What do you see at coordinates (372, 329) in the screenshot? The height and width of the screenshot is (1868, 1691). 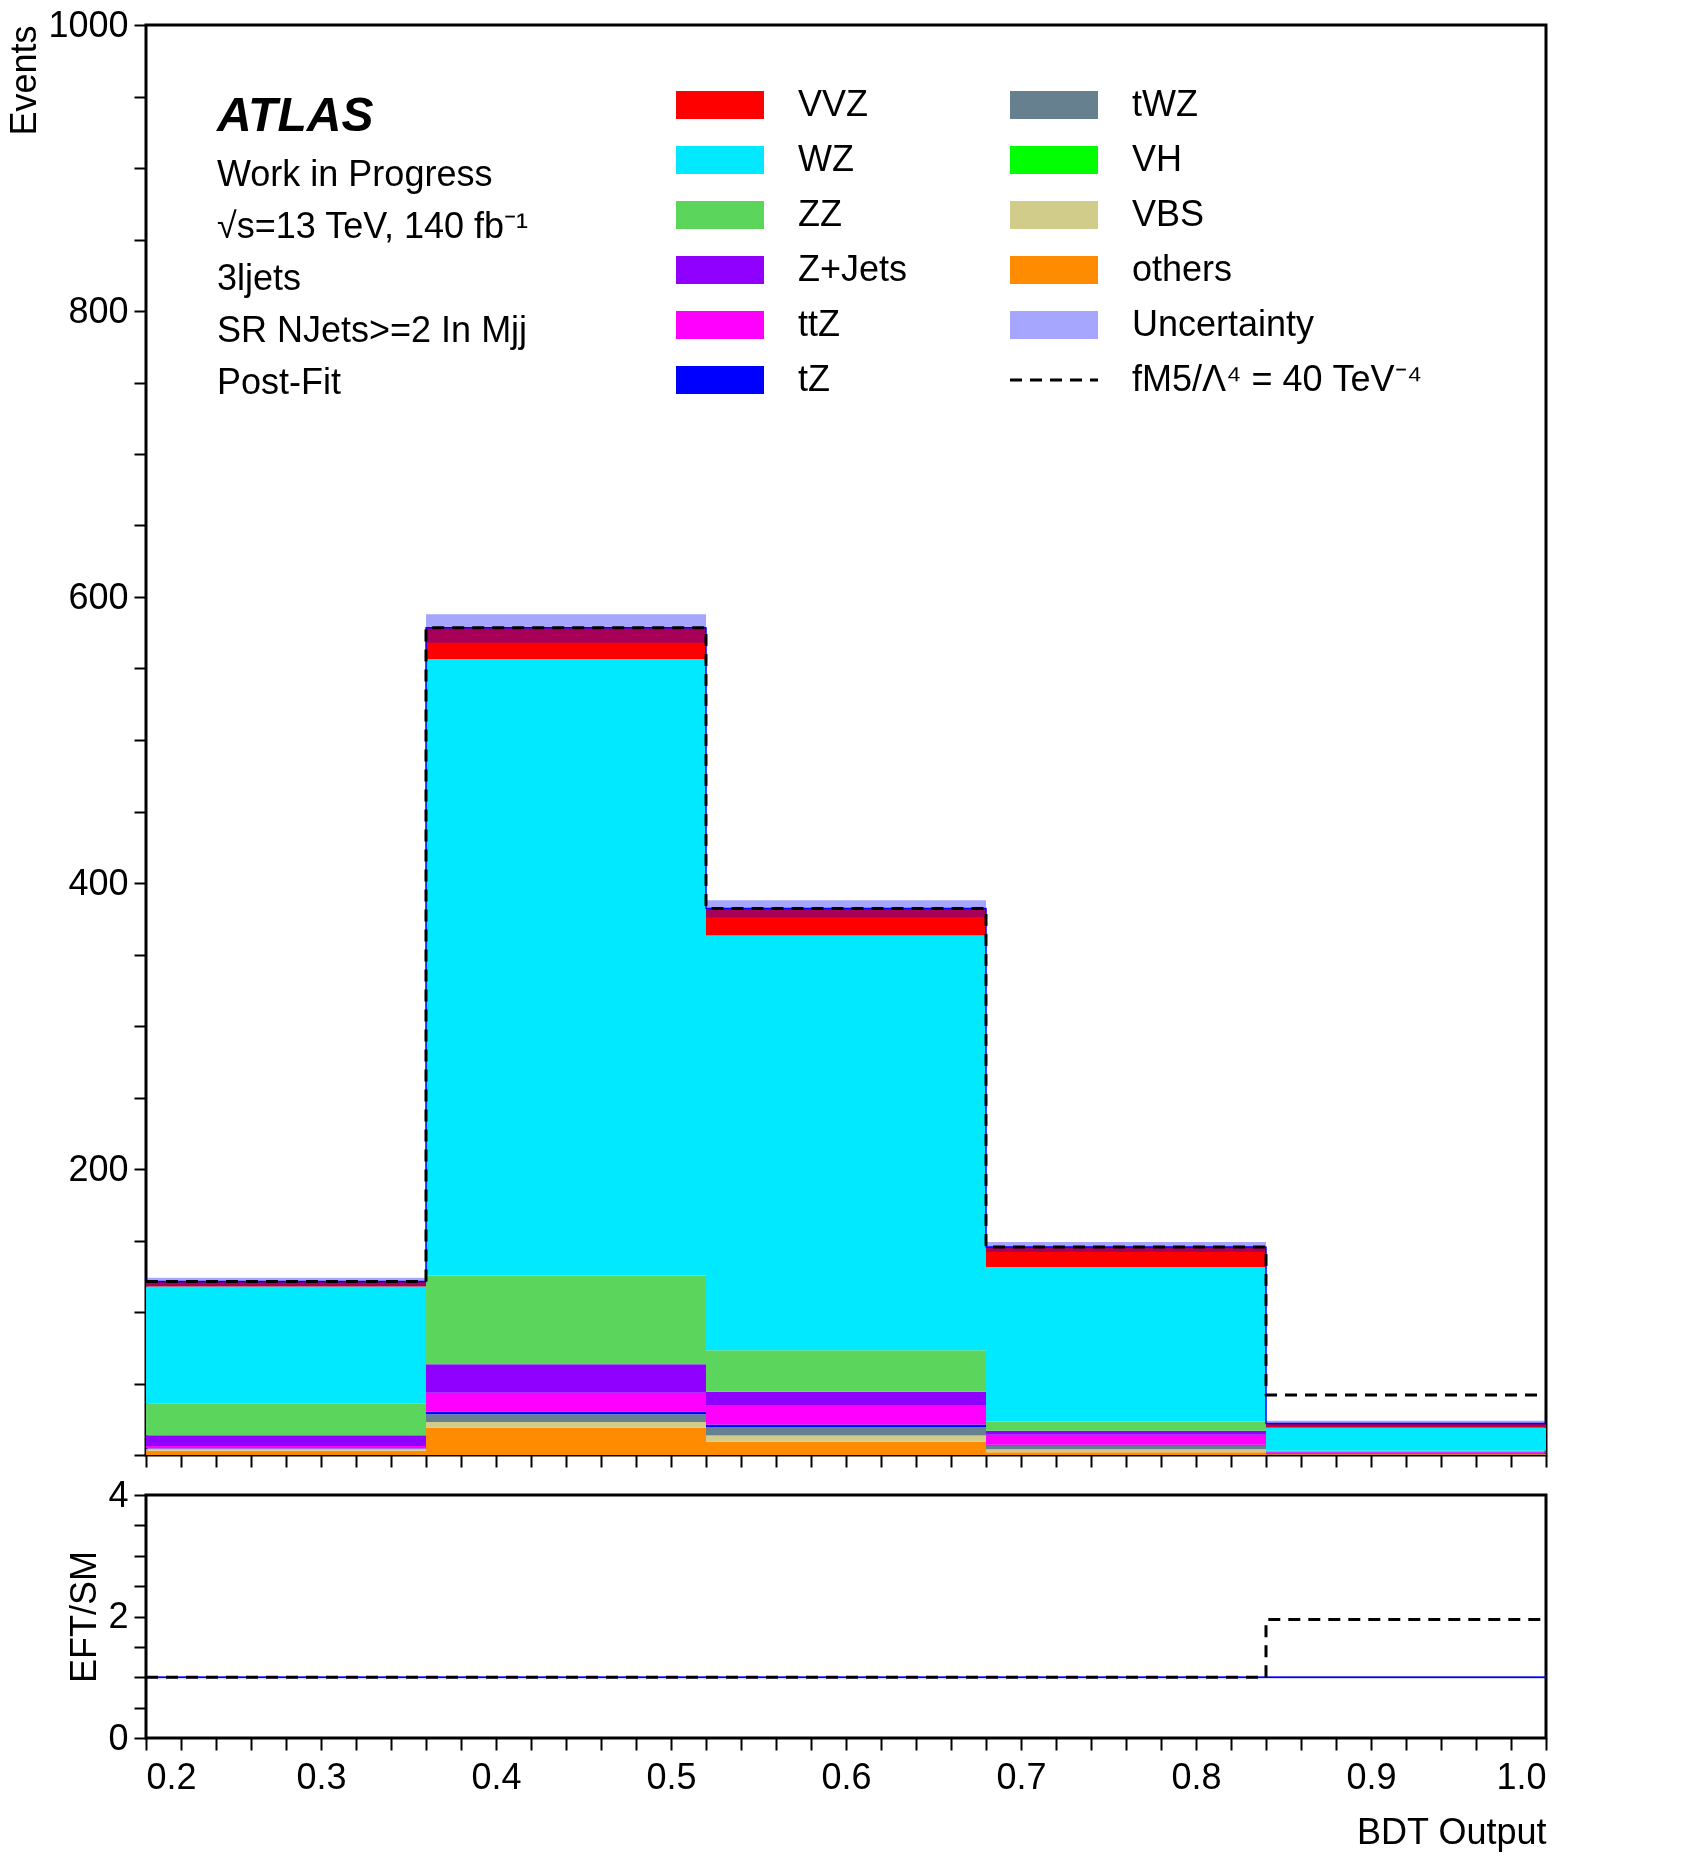 I see `annotation: SR NJets>=2 In Mjj` at bounding box center [372, 329].